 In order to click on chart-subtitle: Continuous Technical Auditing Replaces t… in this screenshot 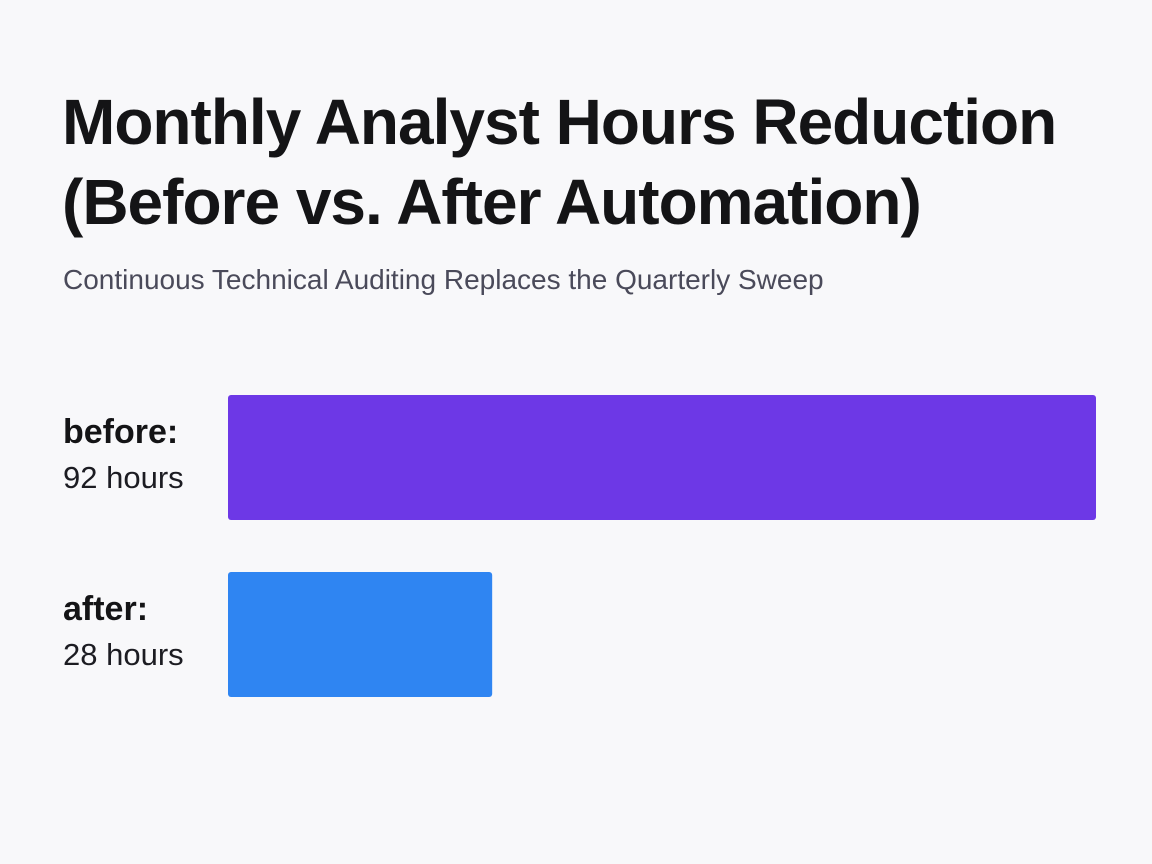, I will do `click(443, 279)`.